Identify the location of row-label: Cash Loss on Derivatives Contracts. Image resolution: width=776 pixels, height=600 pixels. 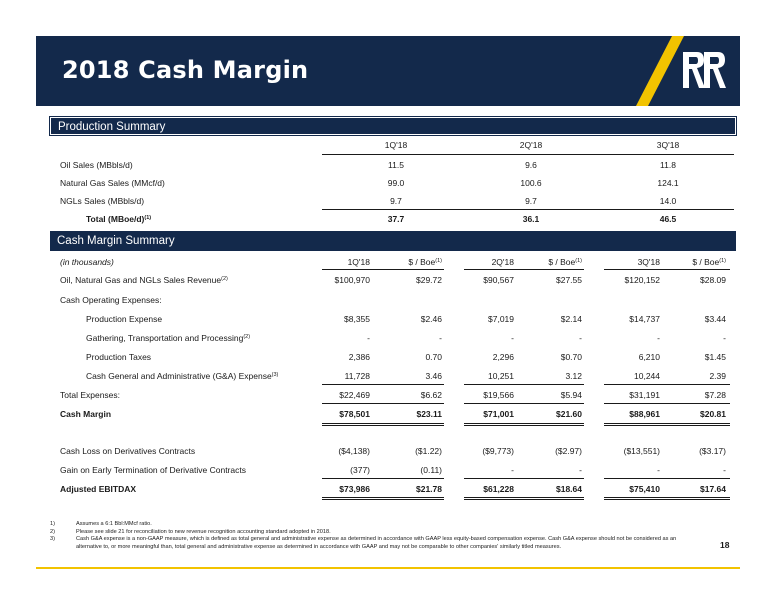
(128, 451).